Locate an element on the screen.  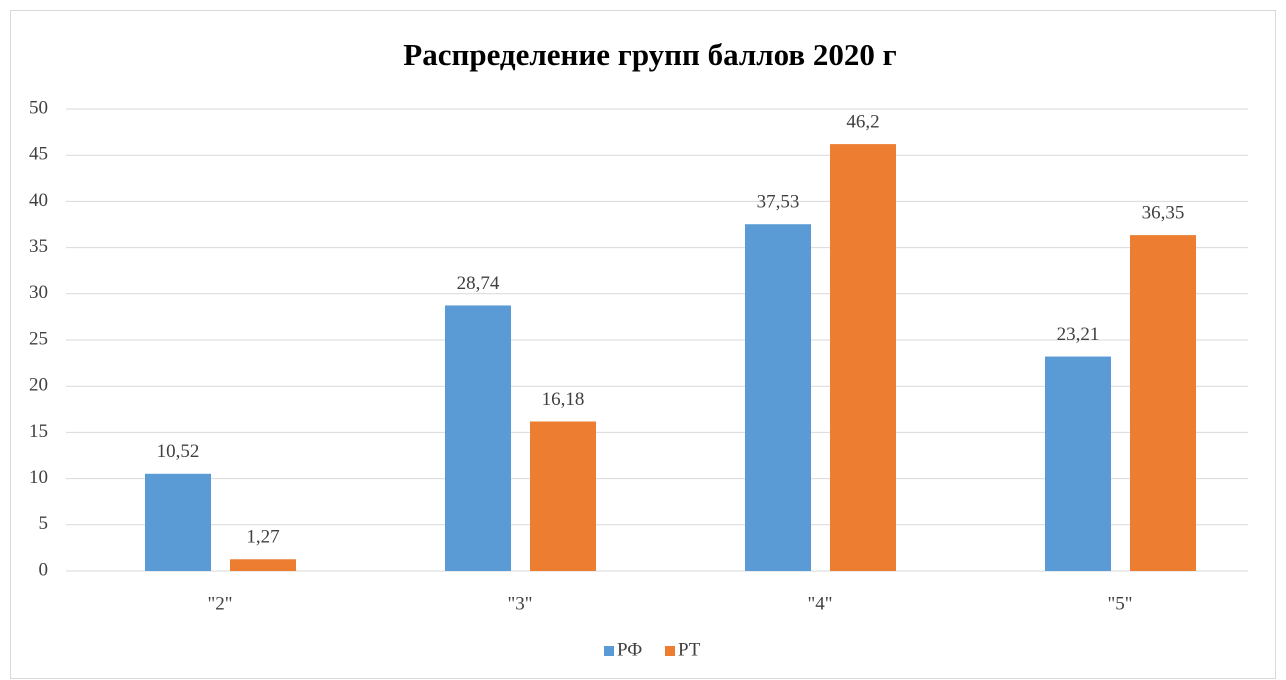
y-tick-label: 10 is located at coordinates (38, 477).